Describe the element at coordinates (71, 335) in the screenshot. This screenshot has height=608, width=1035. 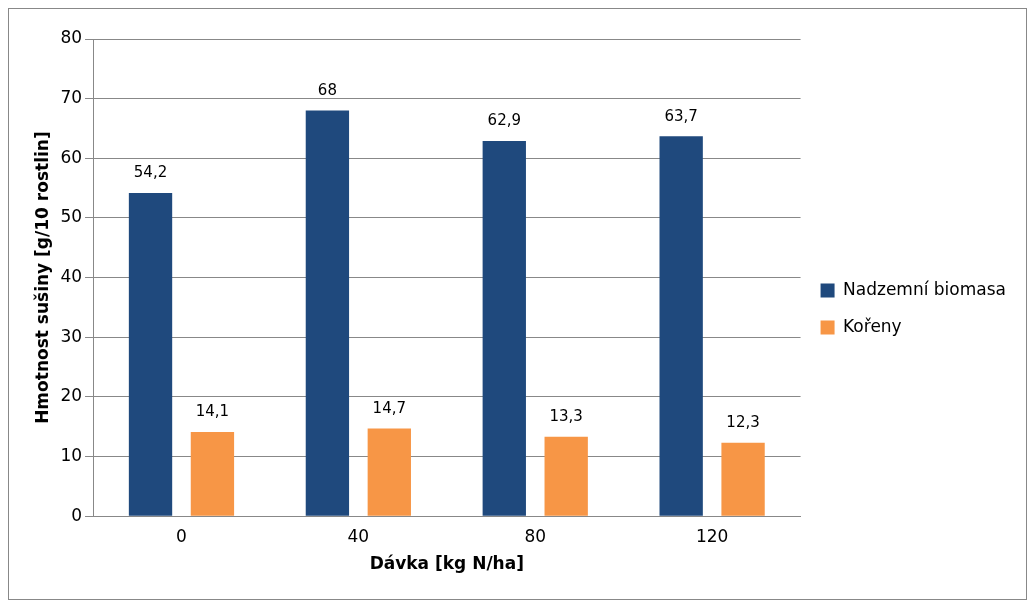
I see `y-tick-label: 30` at that location.